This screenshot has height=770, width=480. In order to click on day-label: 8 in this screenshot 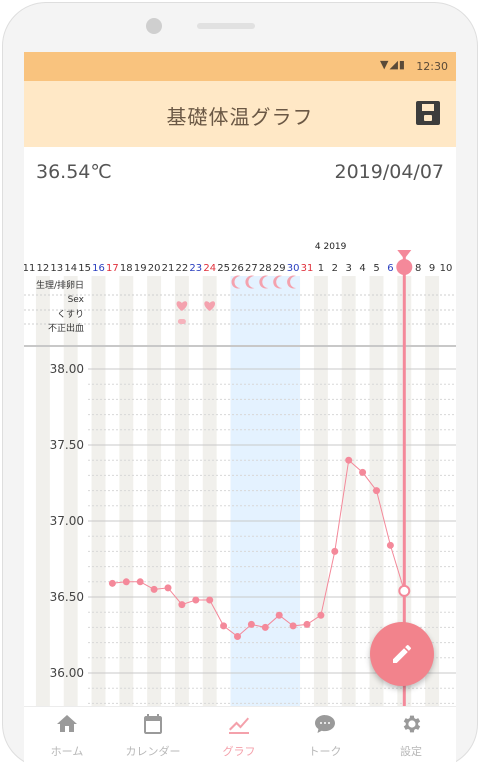, I will do `click(418, 268)`.